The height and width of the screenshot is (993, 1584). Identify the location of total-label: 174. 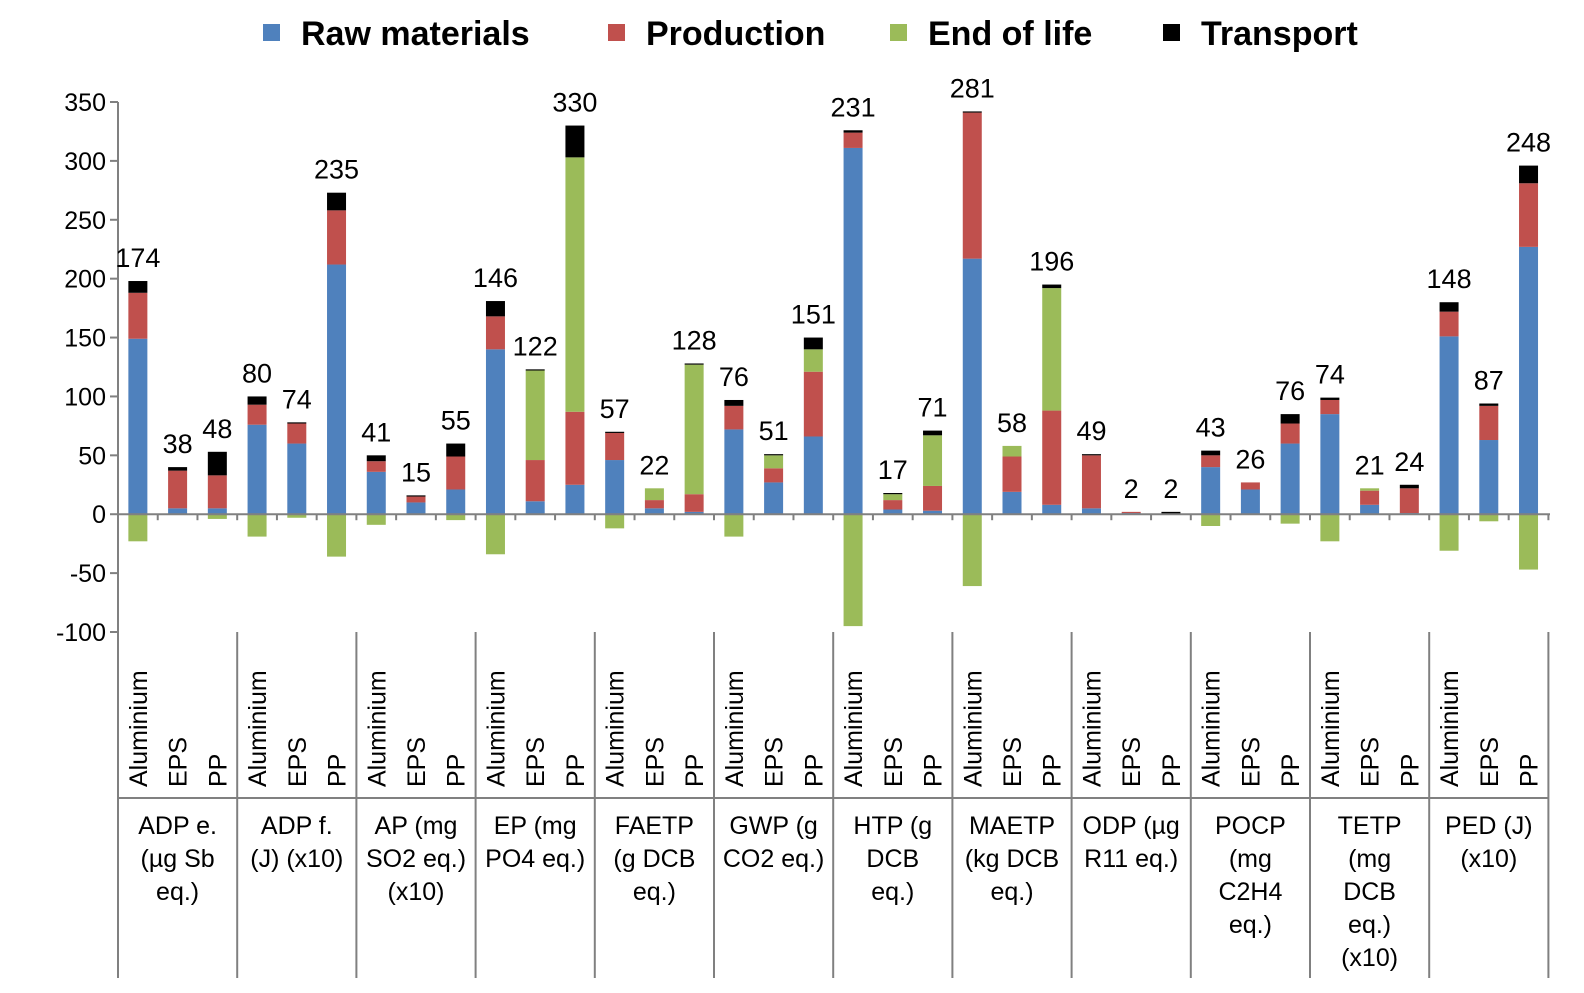
(137, 258).